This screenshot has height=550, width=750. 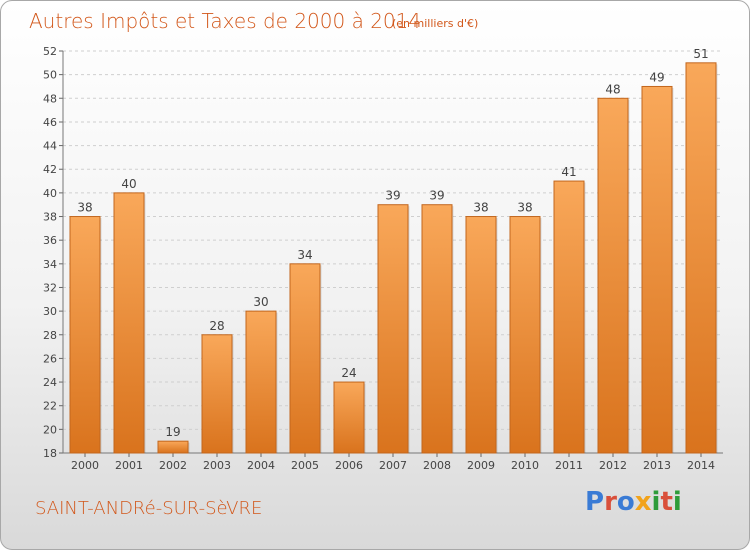 I want to click on bar-value-label: 24, so click(x=348, y=373).